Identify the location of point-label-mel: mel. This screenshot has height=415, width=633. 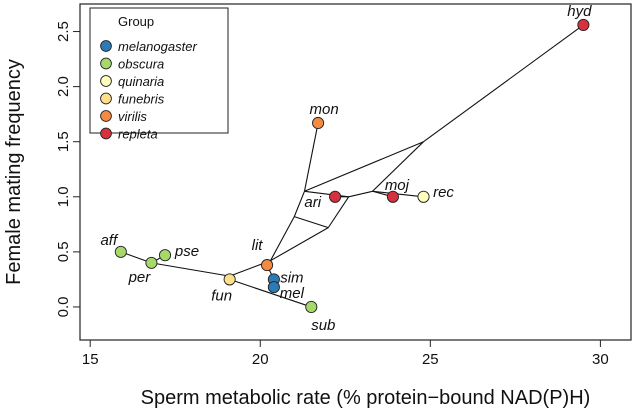
(292, 293).